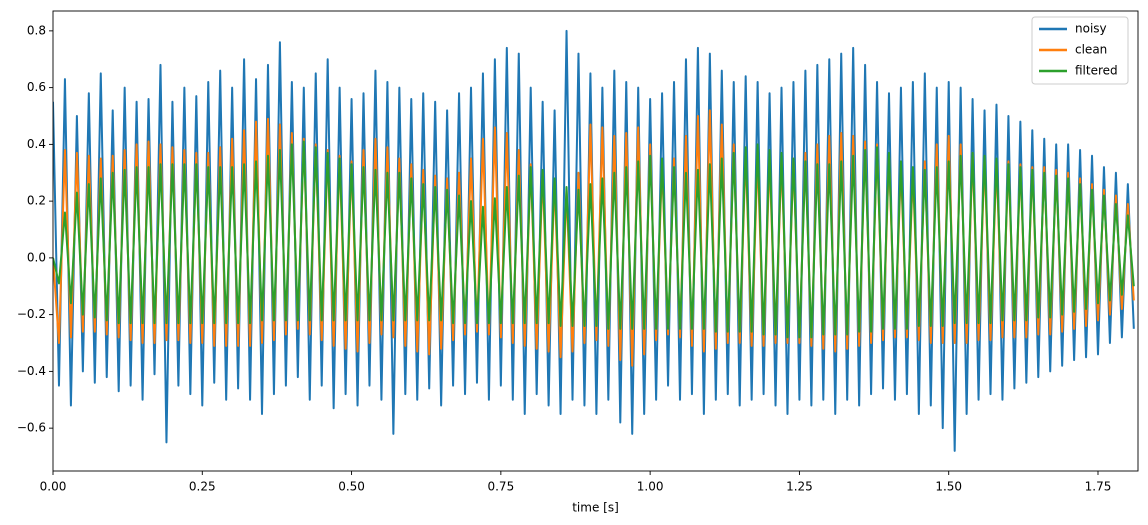  I want to click on y-tick-label: −0.6, so click(31, 428).